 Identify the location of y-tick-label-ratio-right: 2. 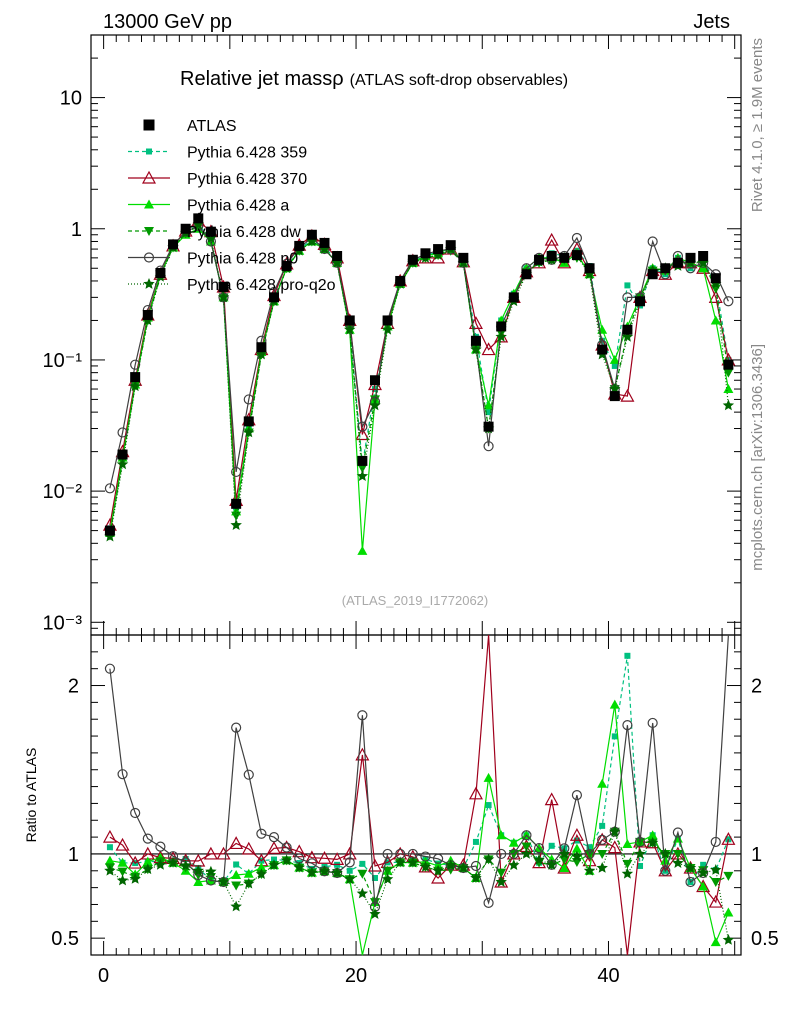
(756, 687).